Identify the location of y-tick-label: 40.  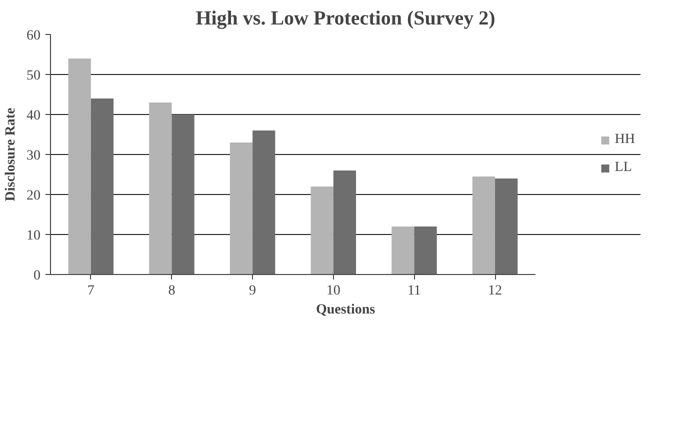
(33, 116).